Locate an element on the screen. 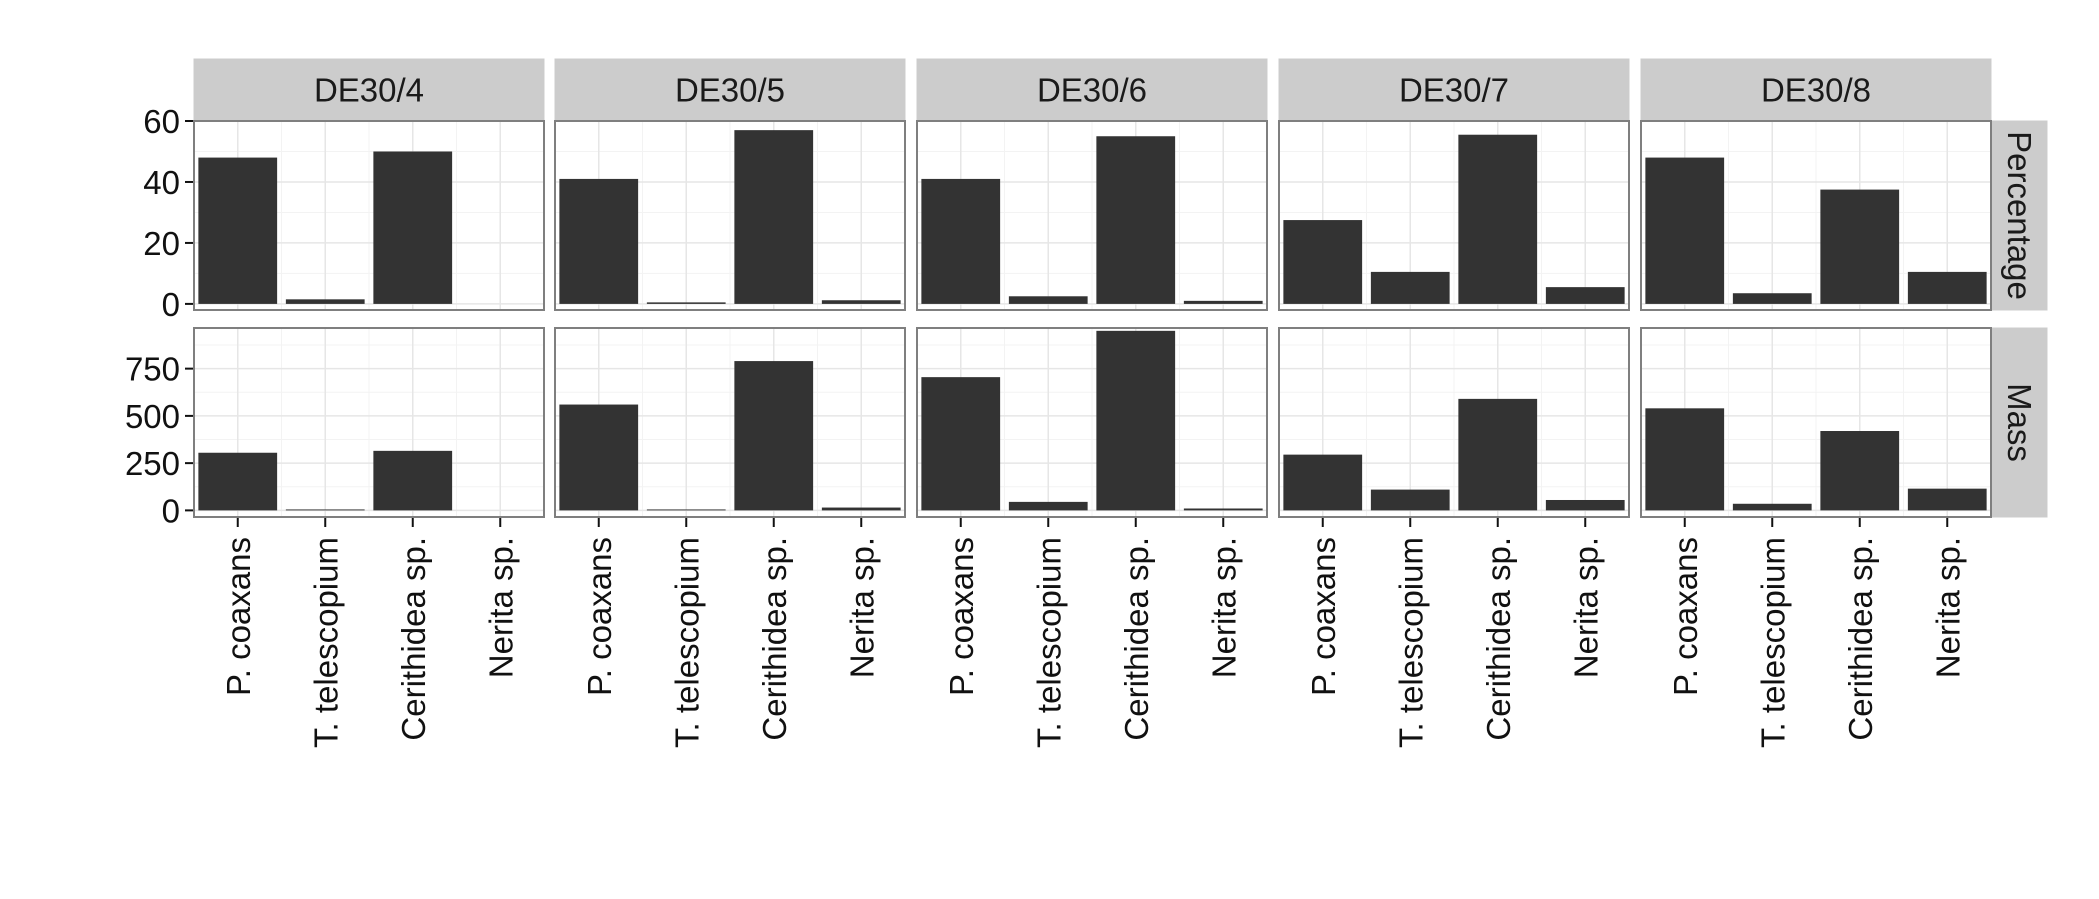 This screenshot has height=899, width=2099. row-strip-label-mass: Mass is located at coordinates (2019, 422).